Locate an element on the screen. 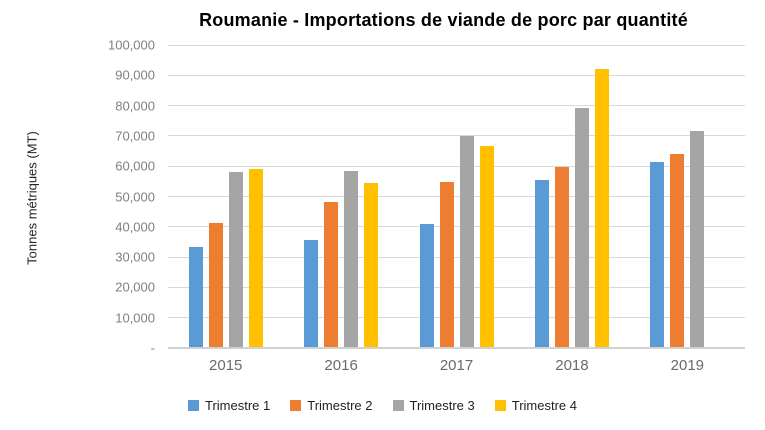  bar-group-2018 is located at coordinates (571, 196).